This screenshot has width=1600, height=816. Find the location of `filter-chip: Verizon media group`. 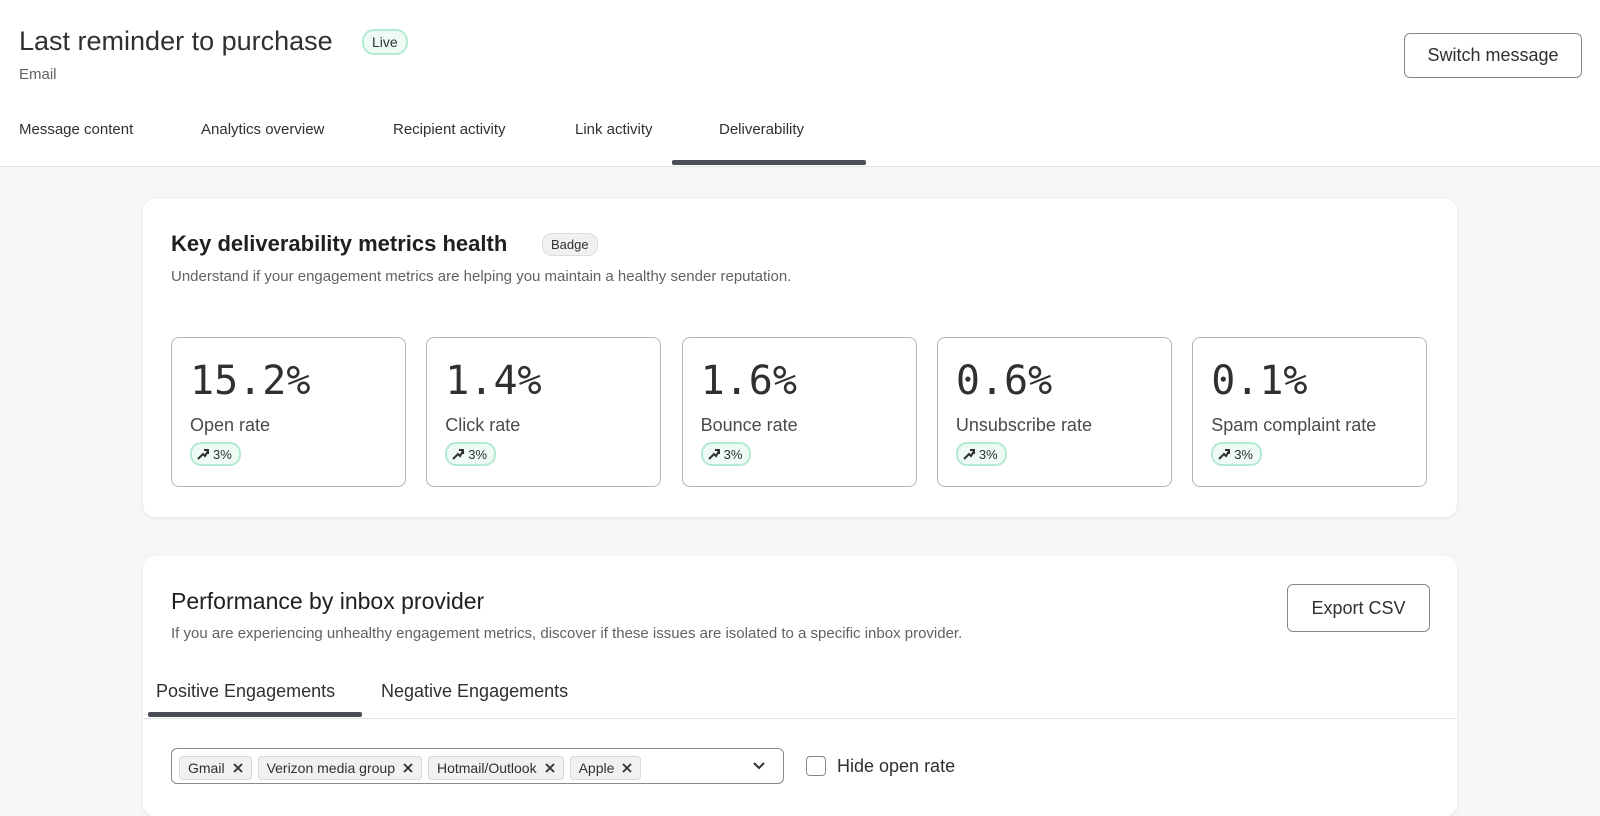

filter-chip: Verizon media group is located at coordinates (339, 768).